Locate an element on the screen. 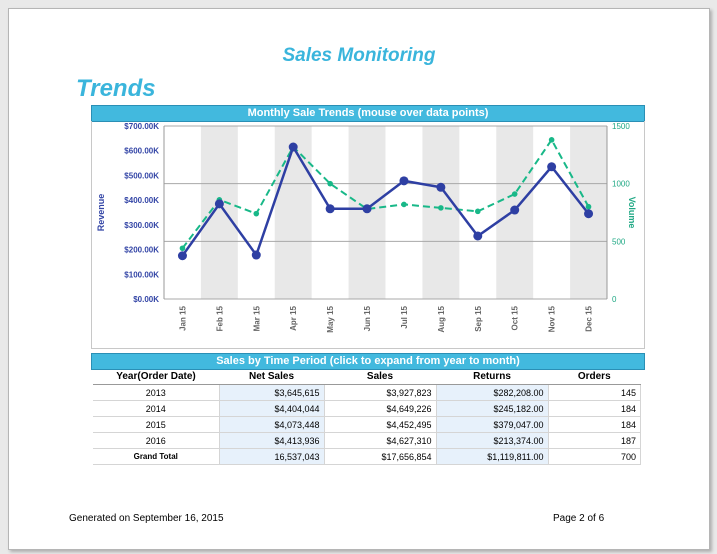 The height and width of the screenshot is (554, 717). year-cell: 2013 is located at coordinates (156, 392).